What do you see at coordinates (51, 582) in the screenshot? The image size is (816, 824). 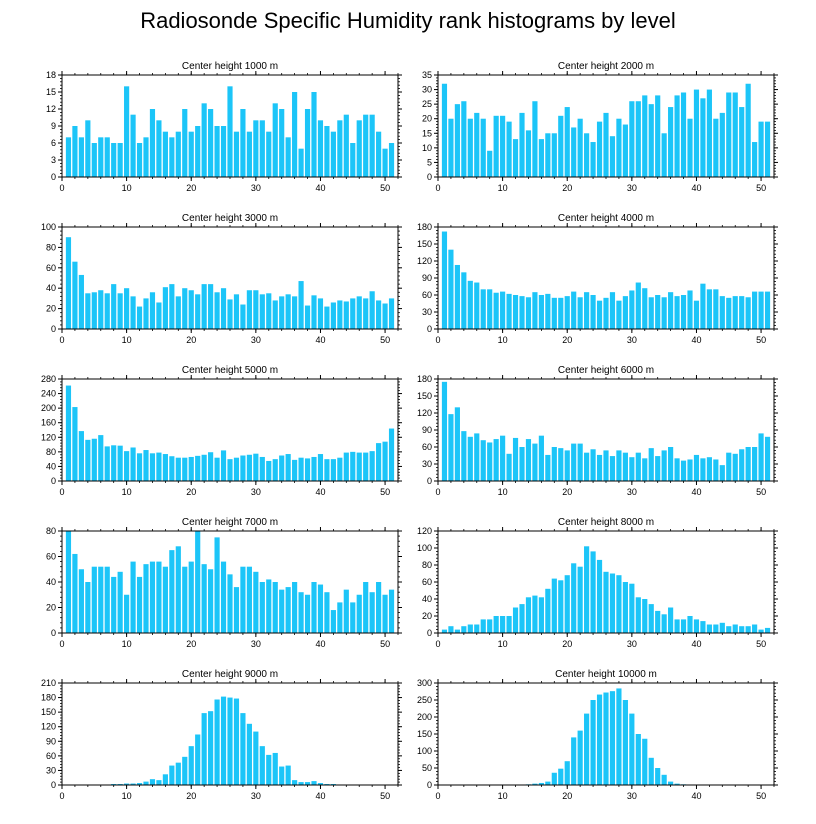 I see `y-tick-label: 40` at bounding box center [51, 582].